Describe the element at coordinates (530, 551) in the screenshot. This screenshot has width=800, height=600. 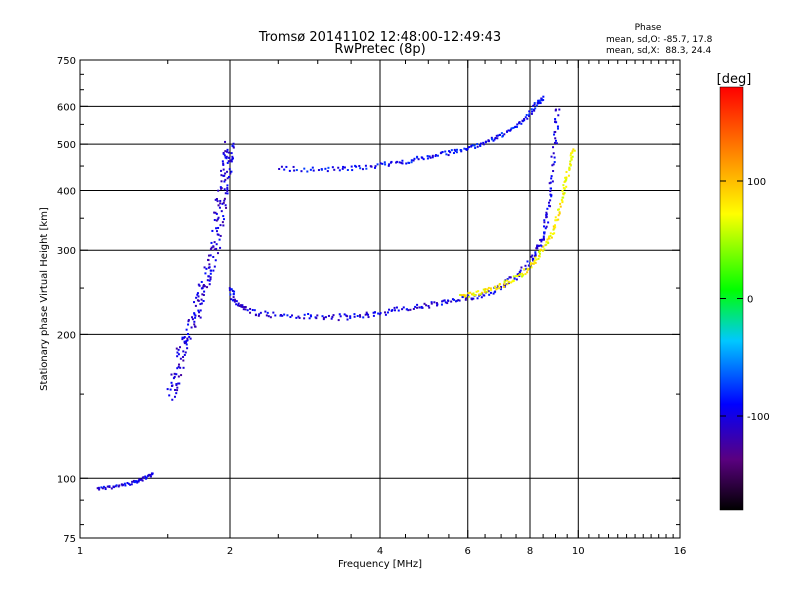
I see `x-tick-label: 8` at that location.